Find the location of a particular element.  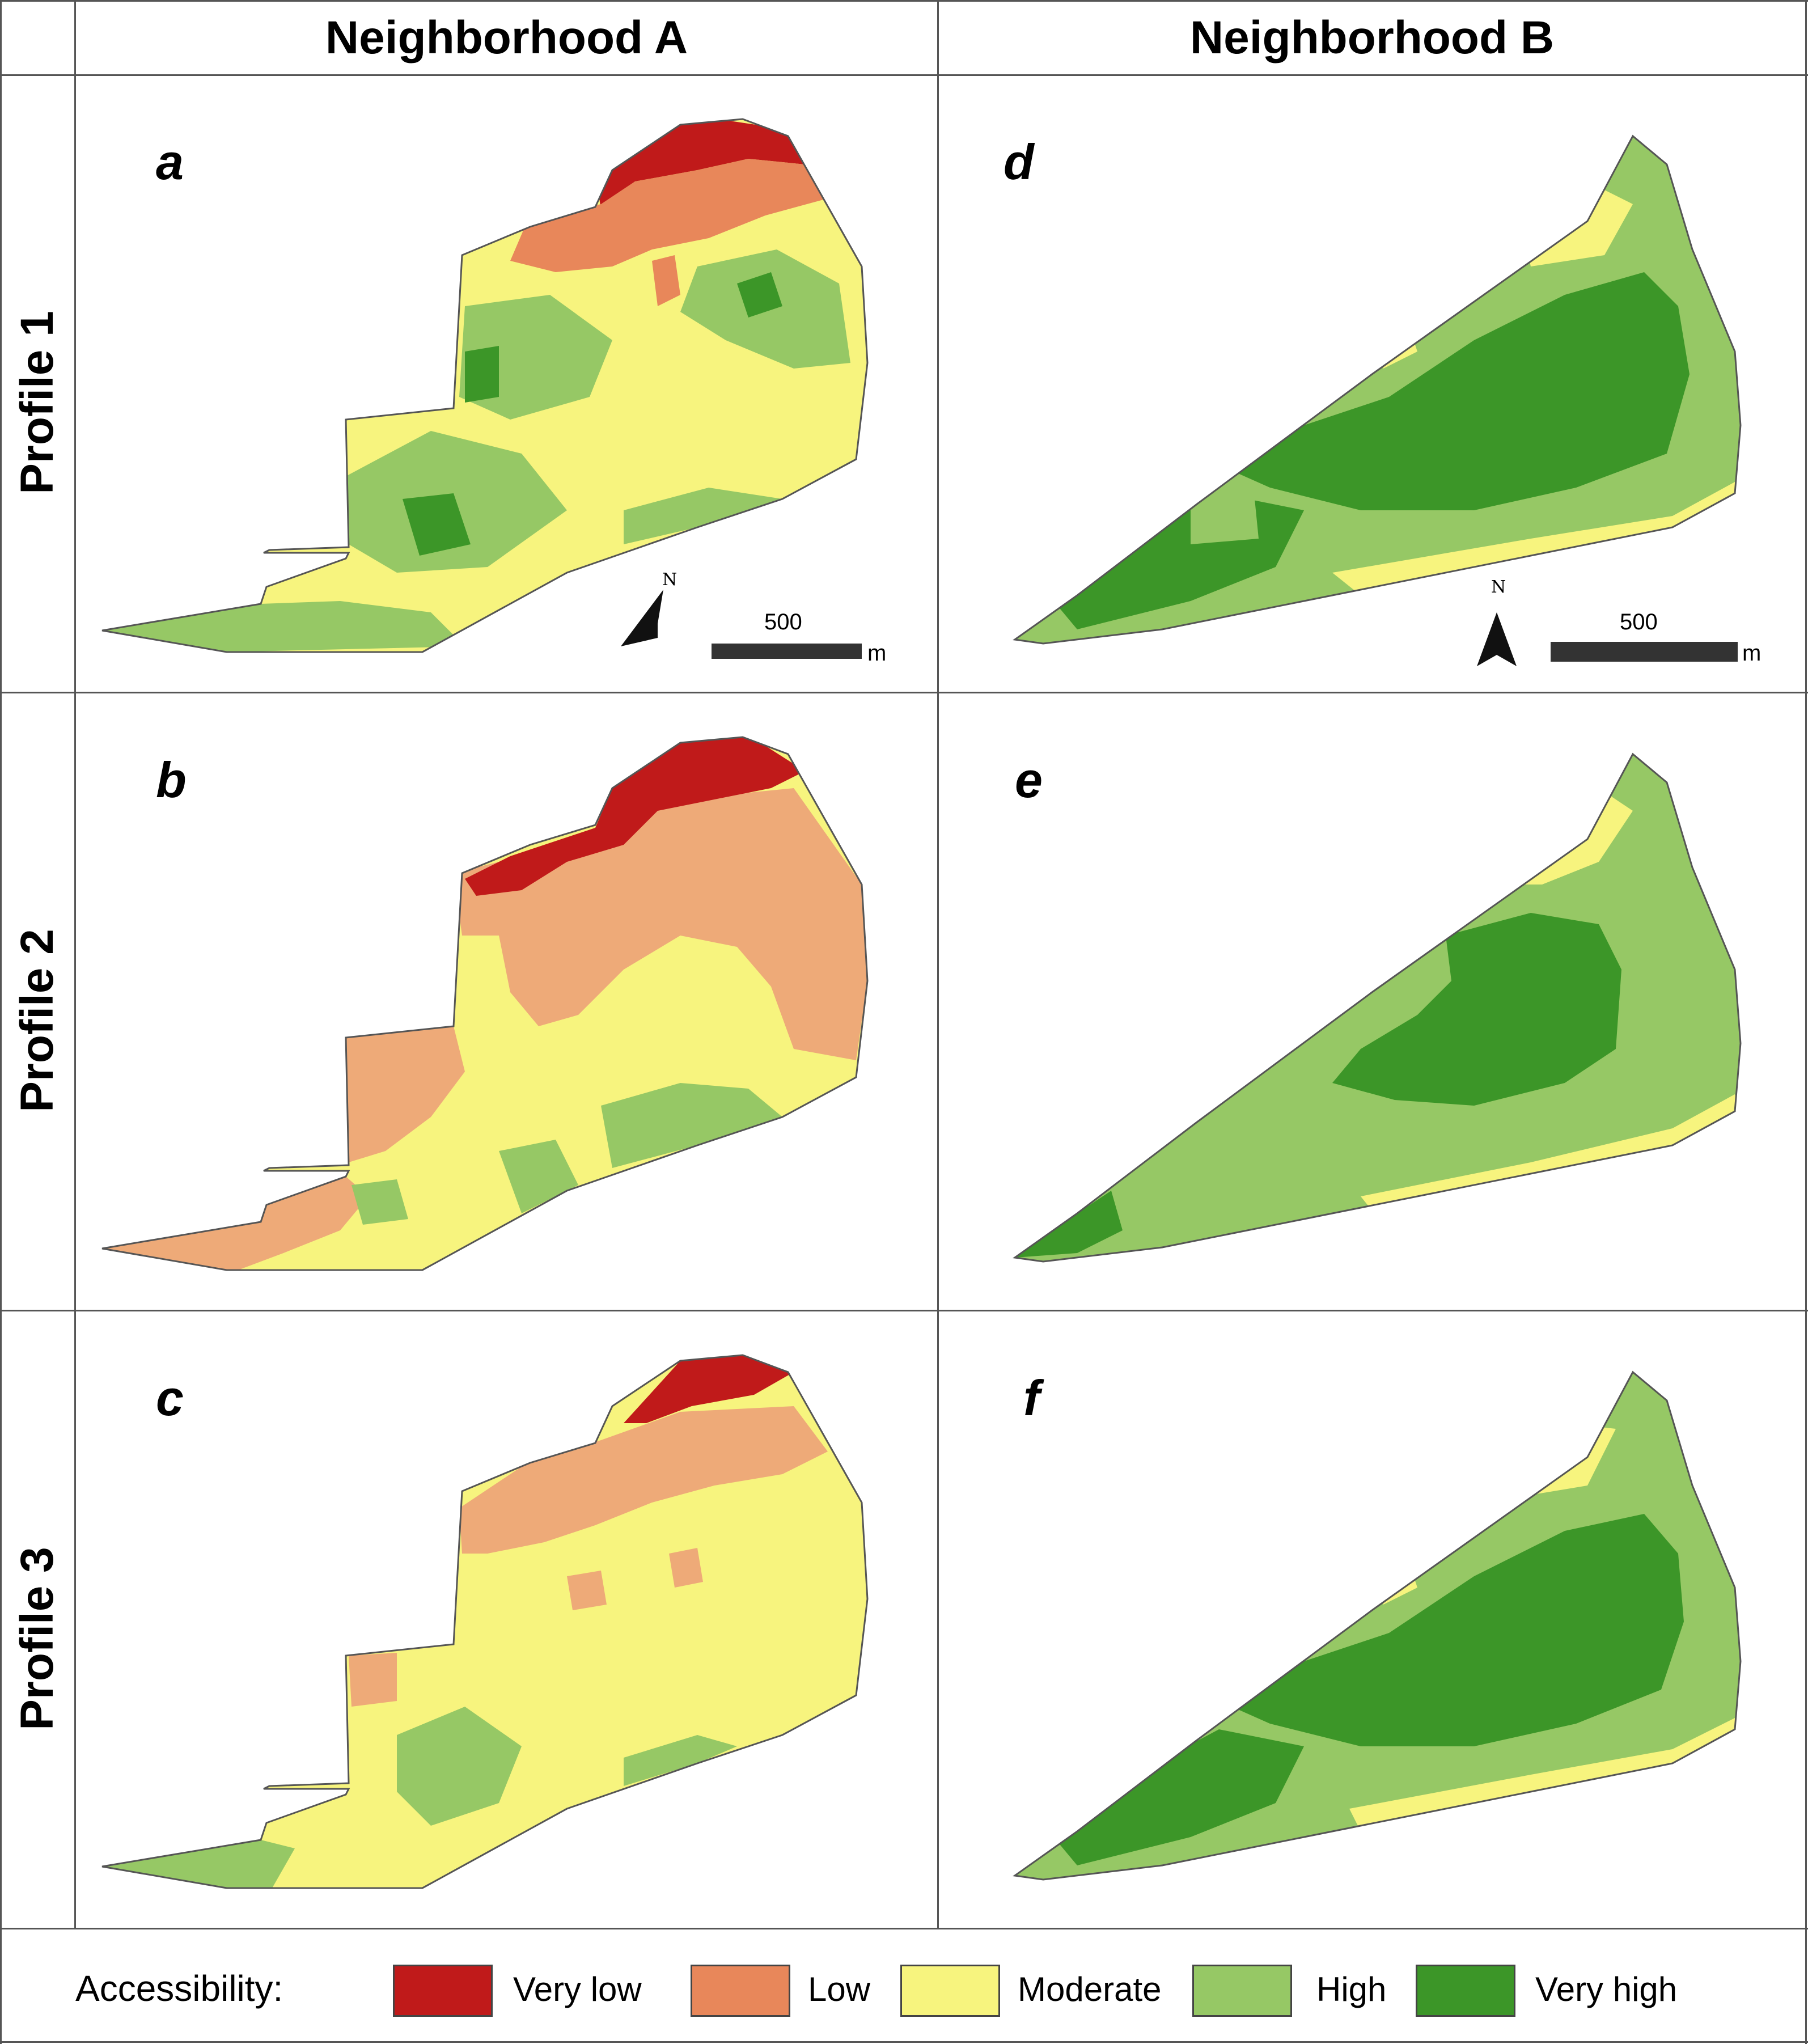

legend-title: Accessibility: is located at coordinates (179, 1989).